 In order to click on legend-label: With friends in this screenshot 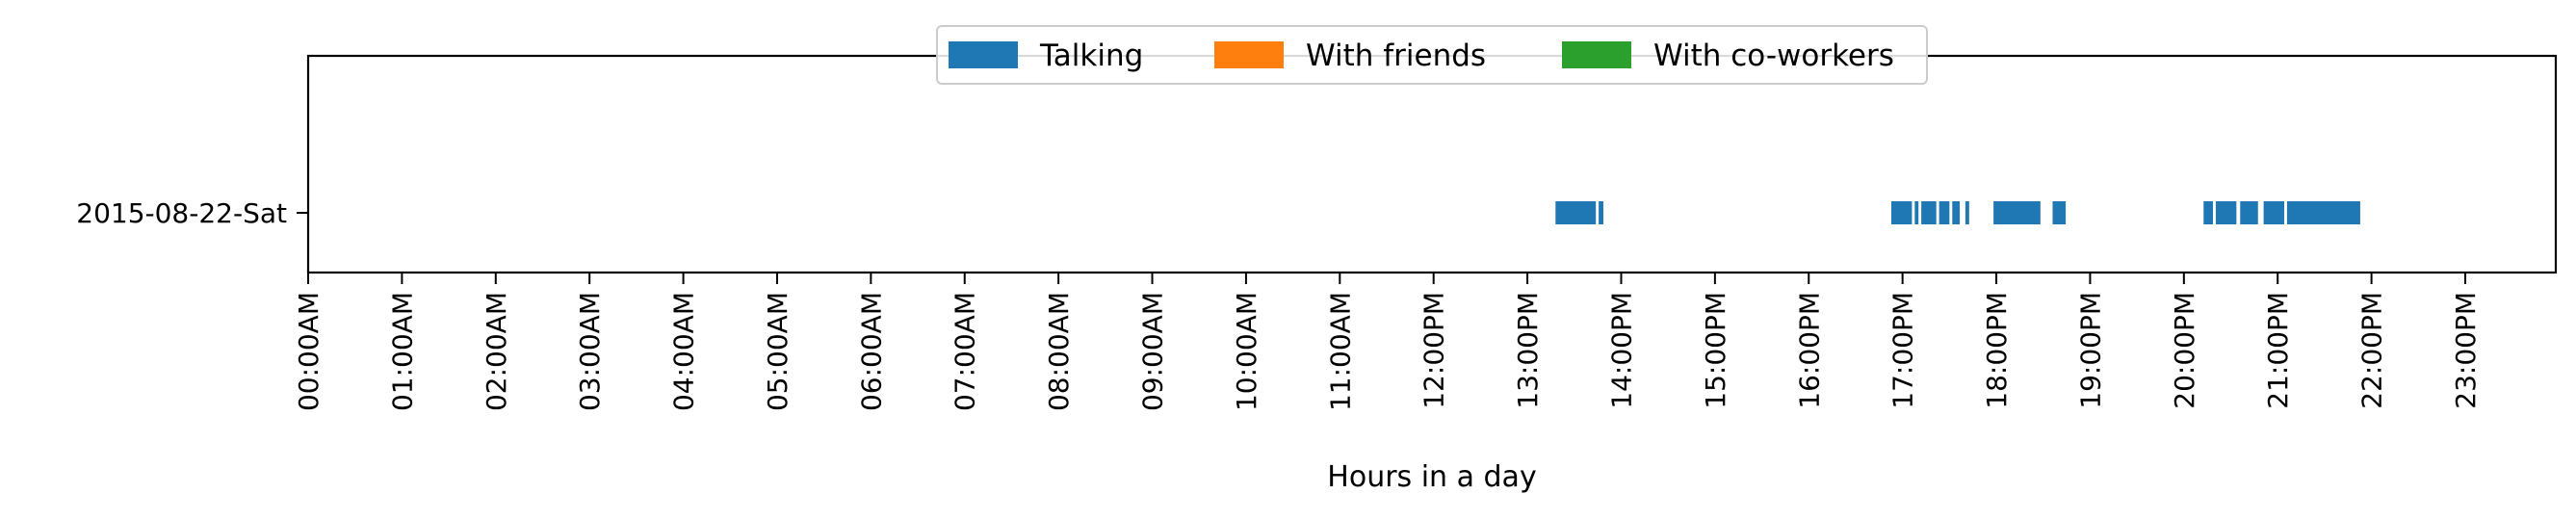, I will do `click(1396, 56)`.